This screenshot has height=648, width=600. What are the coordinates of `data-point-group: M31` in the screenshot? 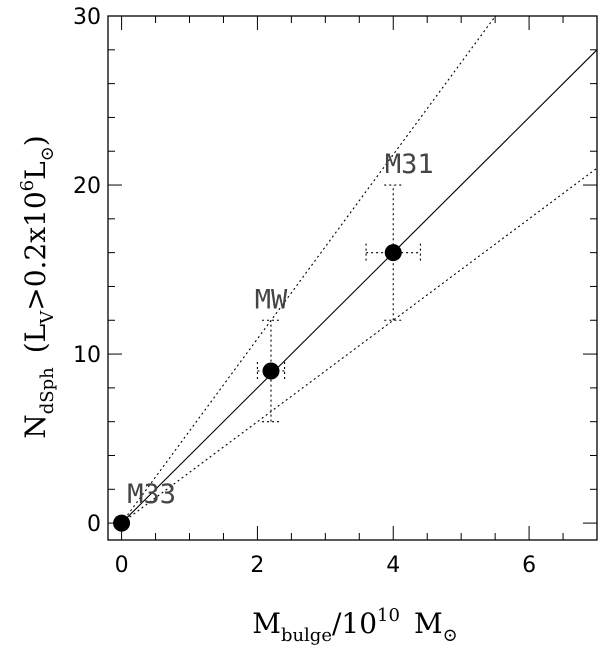 It's located at (399, 235).